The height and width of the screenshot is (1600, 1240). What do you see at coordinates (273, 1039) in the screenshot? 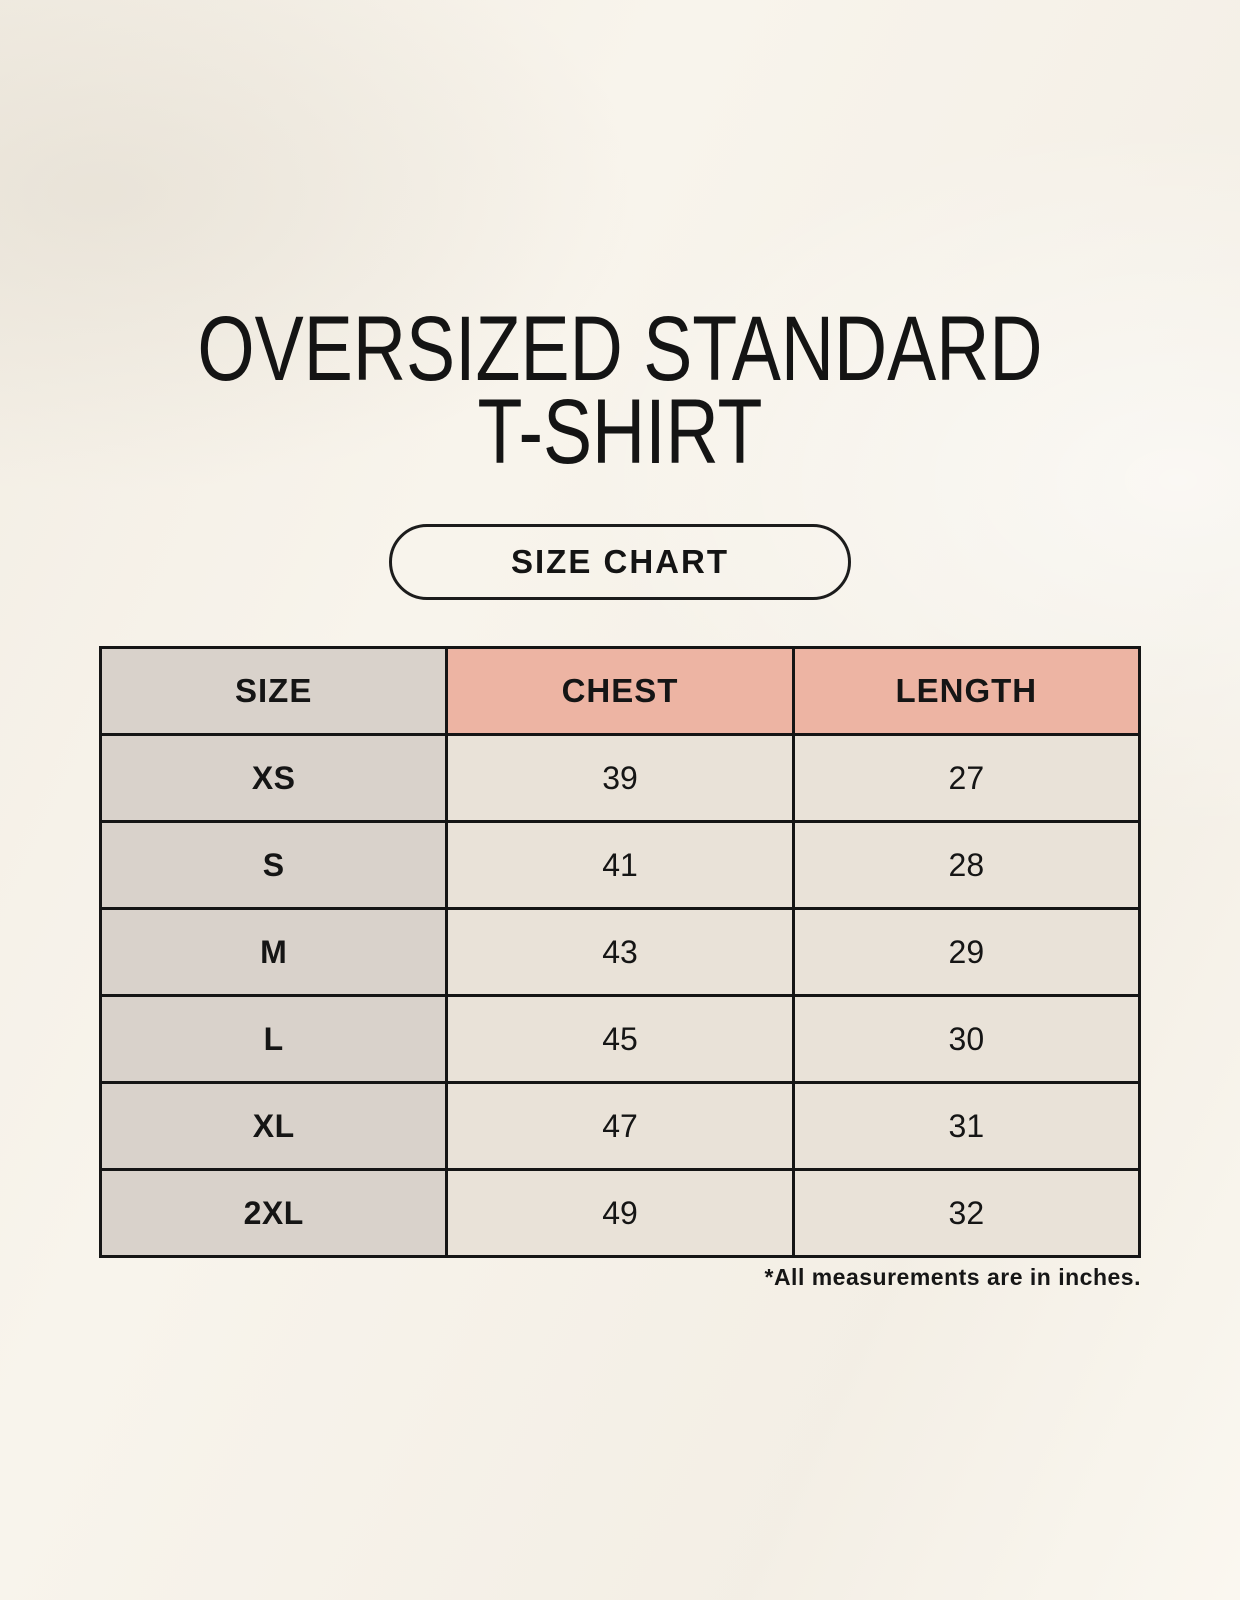
I see `size-label: L` at bounding box center [273, 1039].